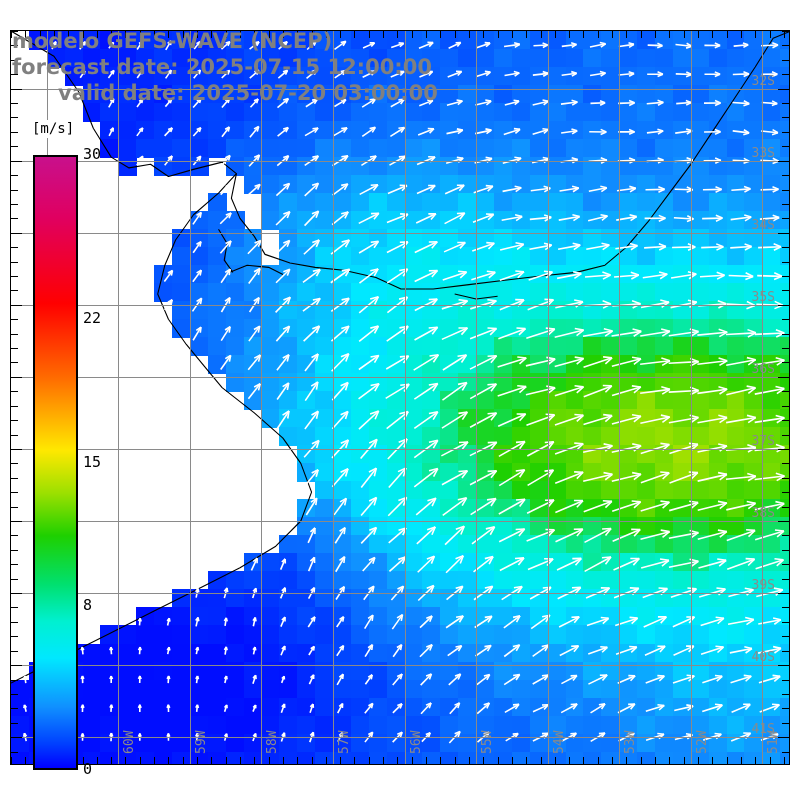  What do you see at coordinates (763, 153) in the screenshot?
I see `latitude-tick-label: 33S` at bounding box center [763, 153].